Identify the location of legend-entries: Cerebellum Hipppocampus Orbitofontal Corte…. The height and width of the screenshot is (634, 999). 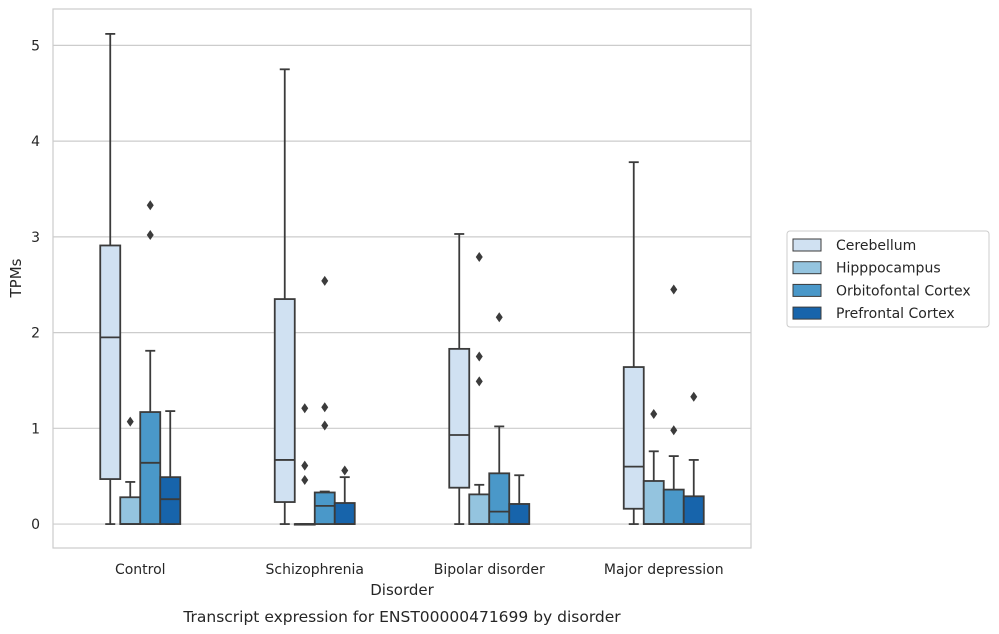
(881, 280).